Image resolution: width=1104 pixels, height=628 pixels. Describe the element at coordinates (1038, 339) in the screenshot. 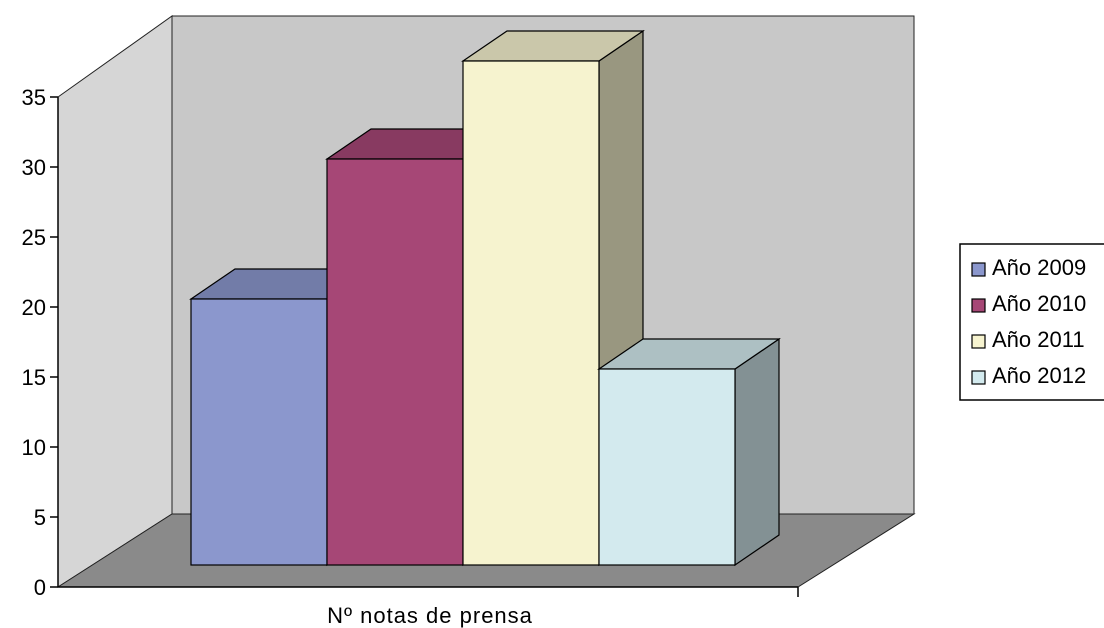

I see `legend-label: Año 2011` at that location.